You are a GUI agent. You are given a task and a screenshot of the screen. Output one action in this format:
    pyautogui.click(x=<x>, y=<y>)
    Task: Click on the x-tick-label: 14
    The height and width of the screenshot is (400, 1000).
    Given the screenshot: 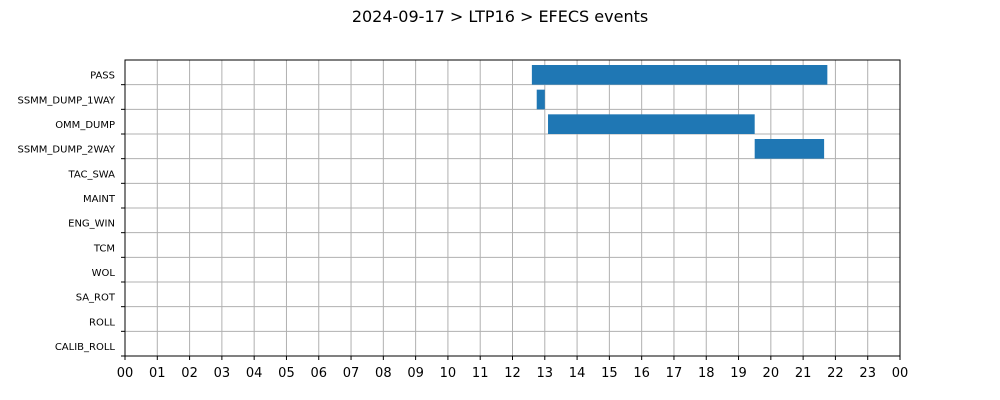 What is the action you would take?
    pyautogui.click(x=577, y=373)
    